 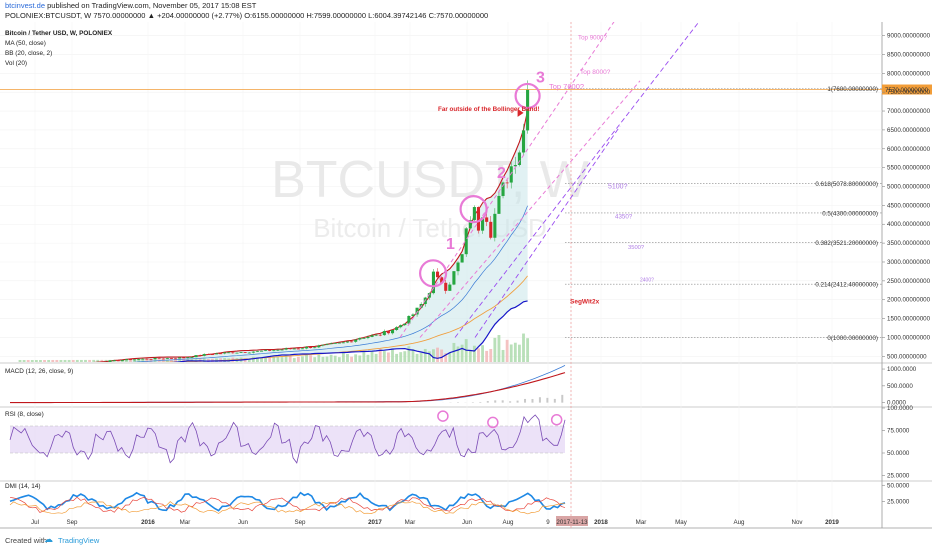 What do you see at coordinates (375, 522) in the screenshot?
I see `x-tick-label: 2017` at bounding box center [375, 522].